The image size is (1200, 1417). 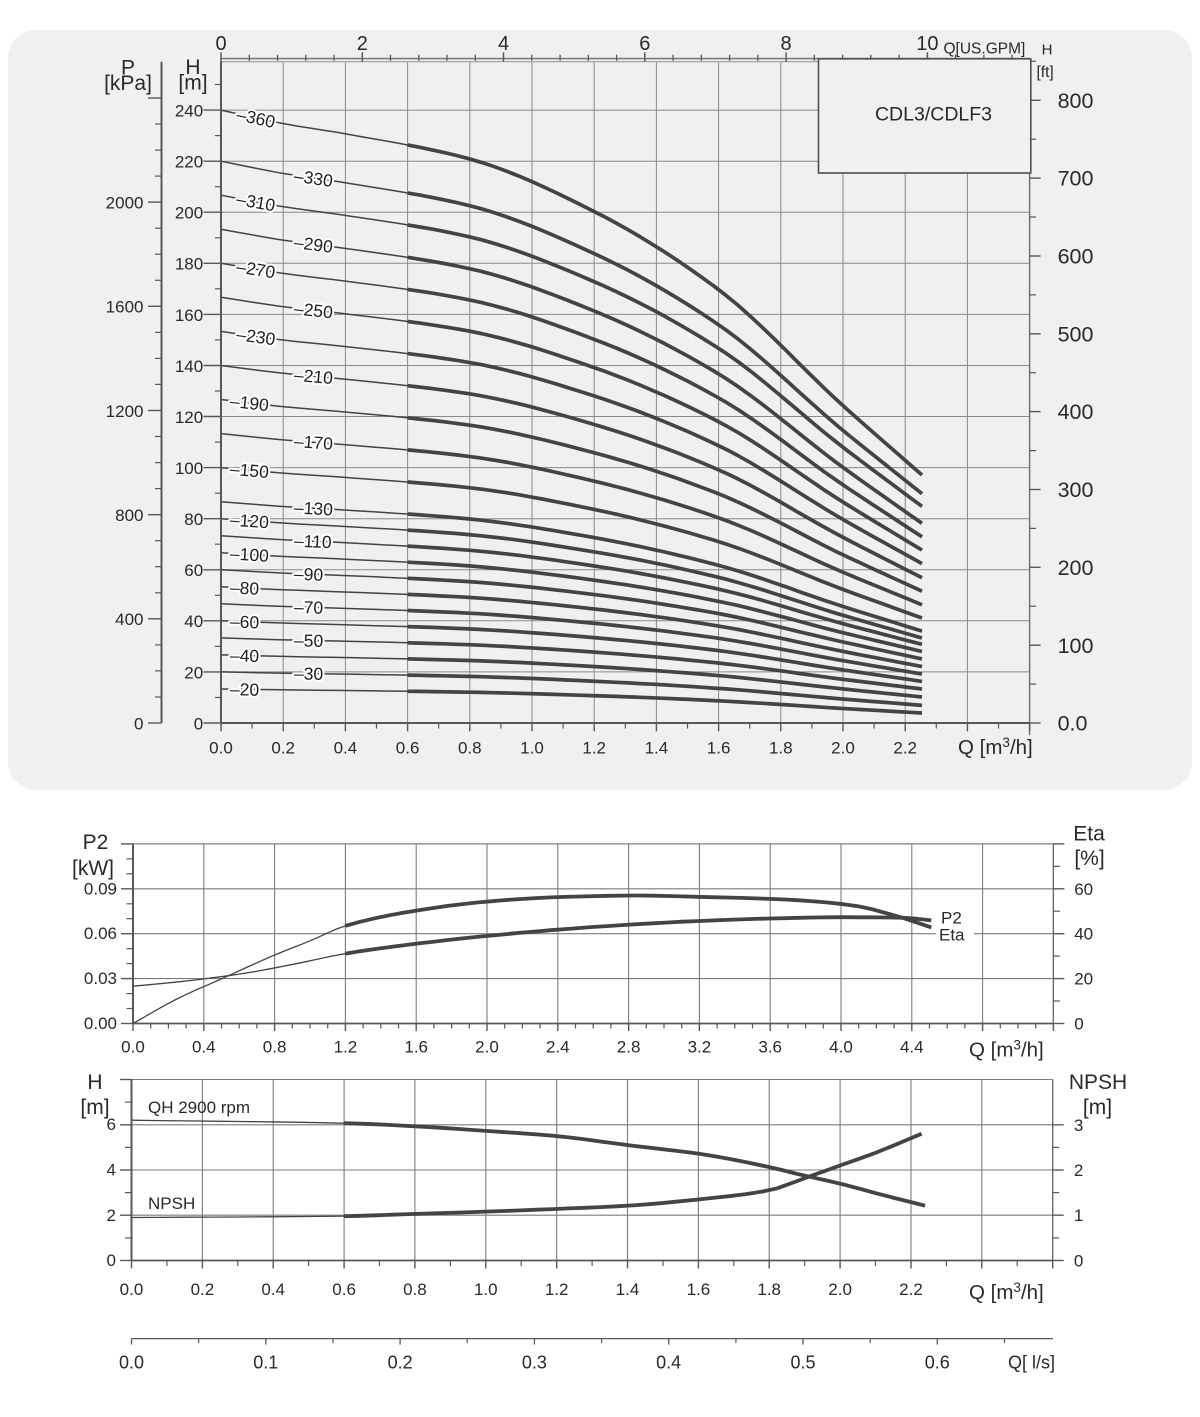 What do you see at coordinates (189, 264) in the screenshot?
I see `svg-text: 180` at bounding box center [189, 264].